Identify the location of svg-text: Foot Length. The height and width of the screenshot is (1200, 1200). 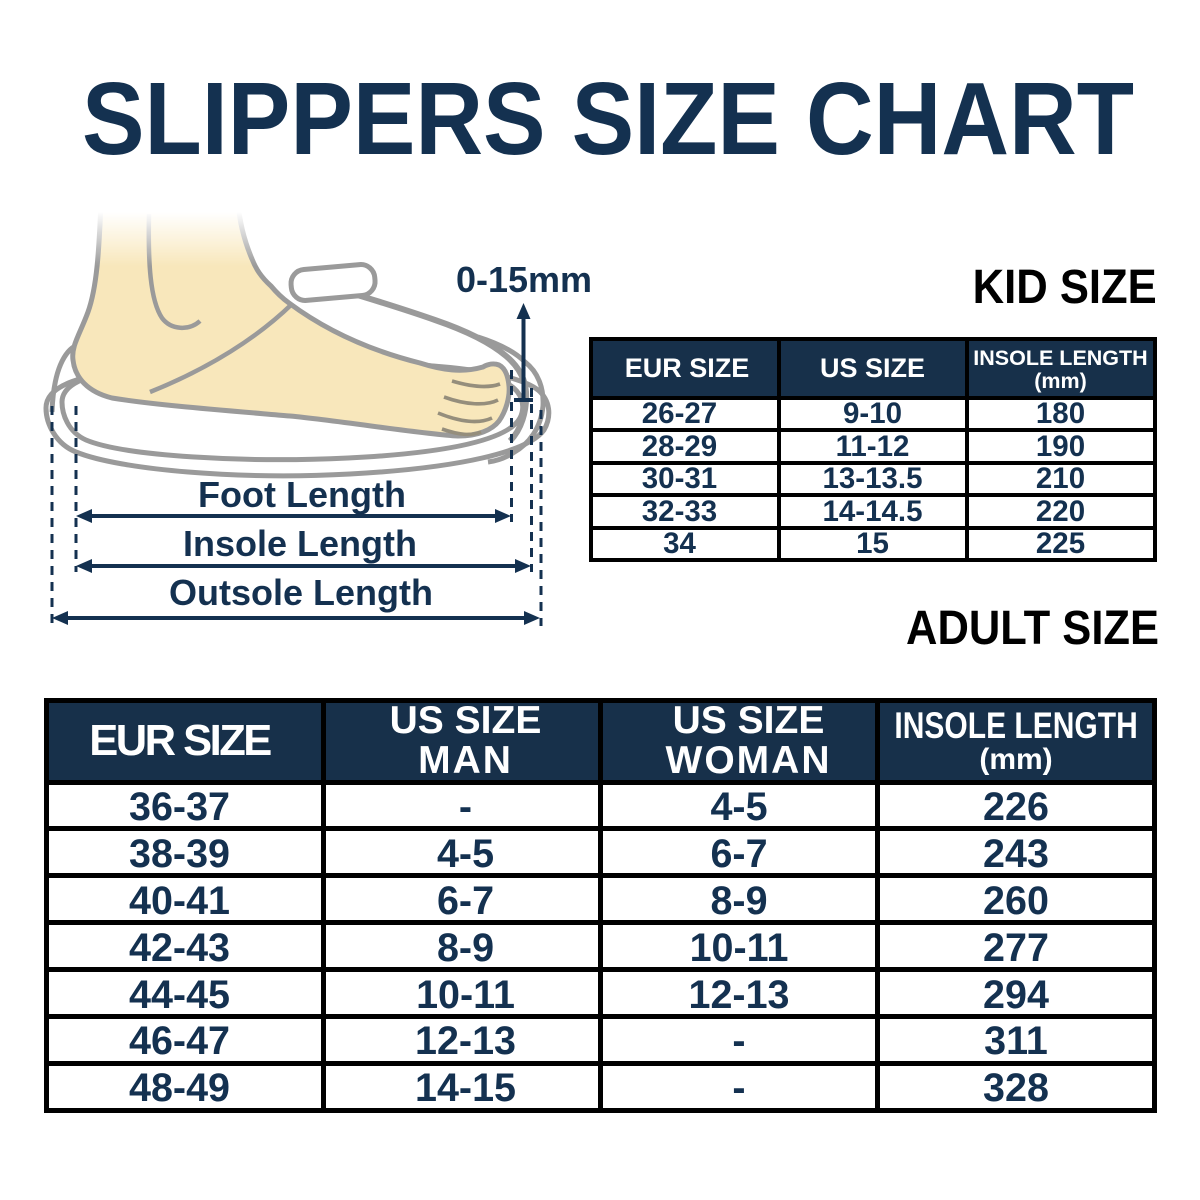
(302, 494).